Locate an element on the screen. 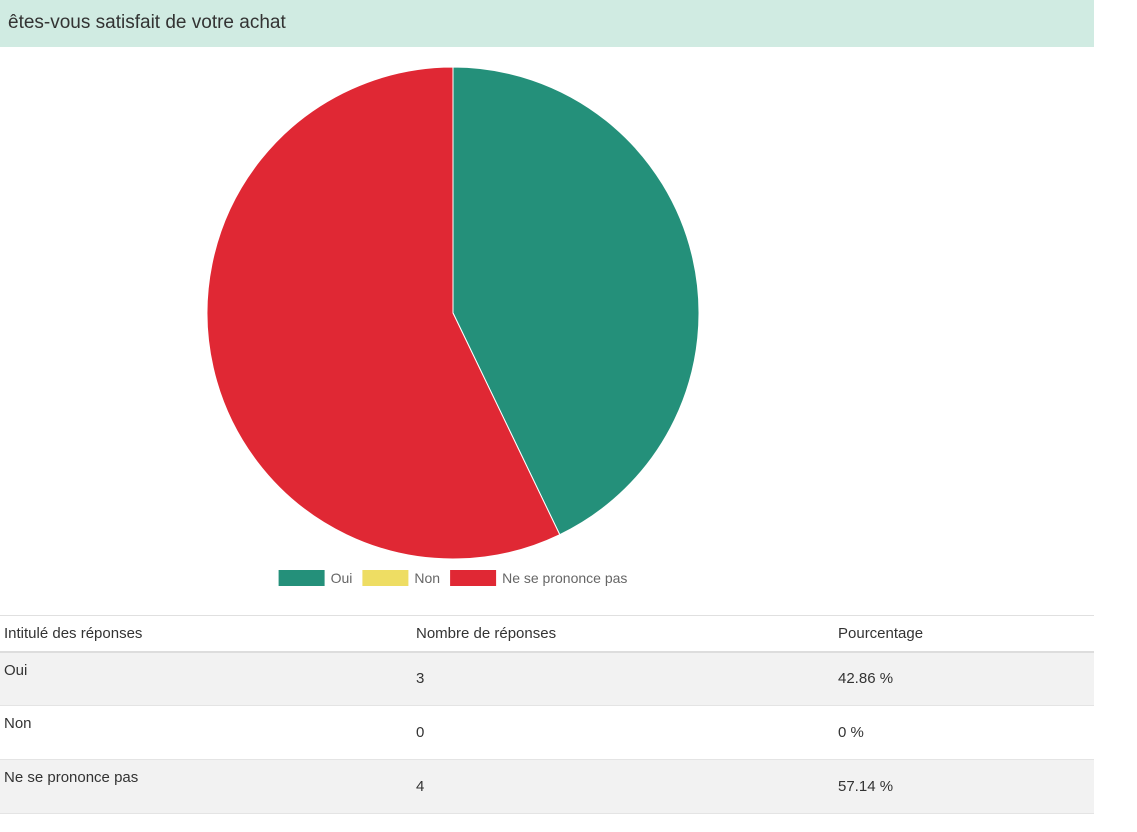 This screenshot has height=832, width=1137. table-row: Oui 3 42.86 % is located at coordinates (547, 678).